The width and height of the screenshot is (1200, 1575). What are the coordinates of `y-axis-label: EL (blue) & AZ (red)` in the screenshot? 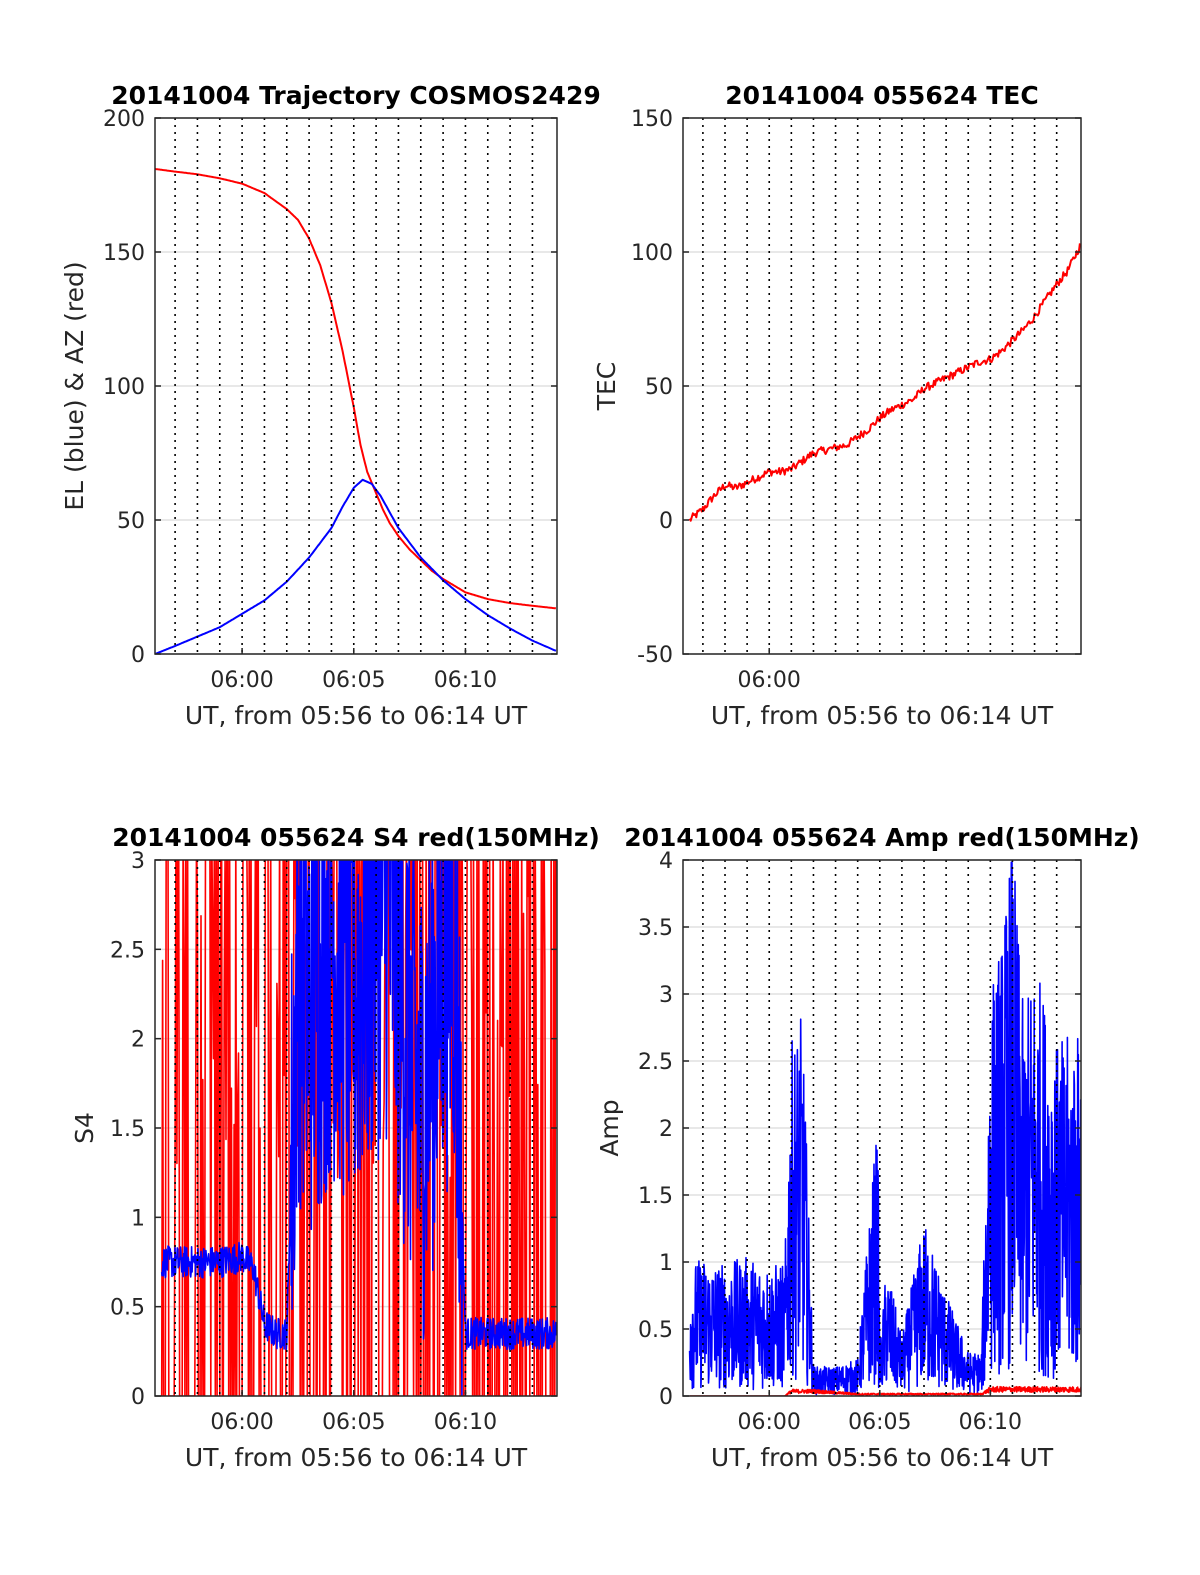 It's located at (74, 385).